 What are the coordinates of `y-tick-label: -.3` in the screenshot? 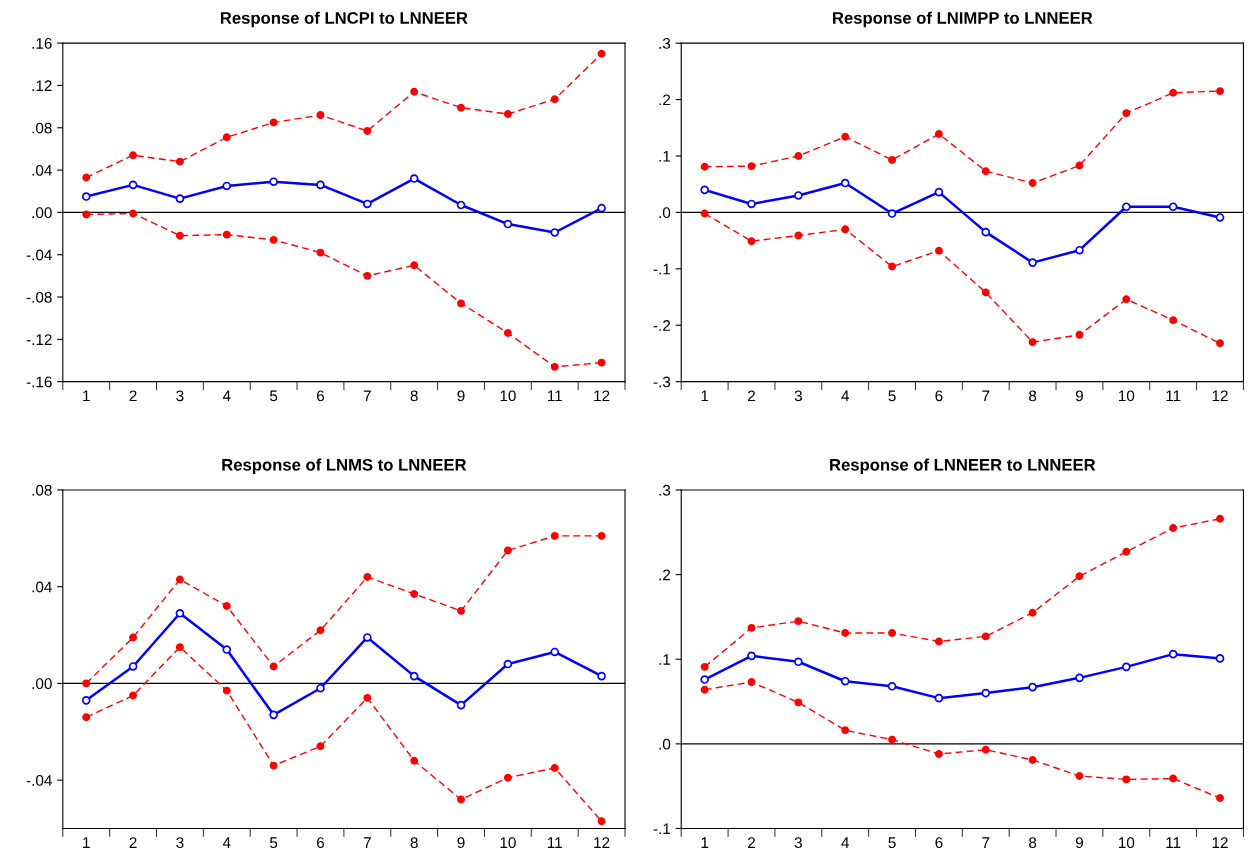 It's located at (662, 382).